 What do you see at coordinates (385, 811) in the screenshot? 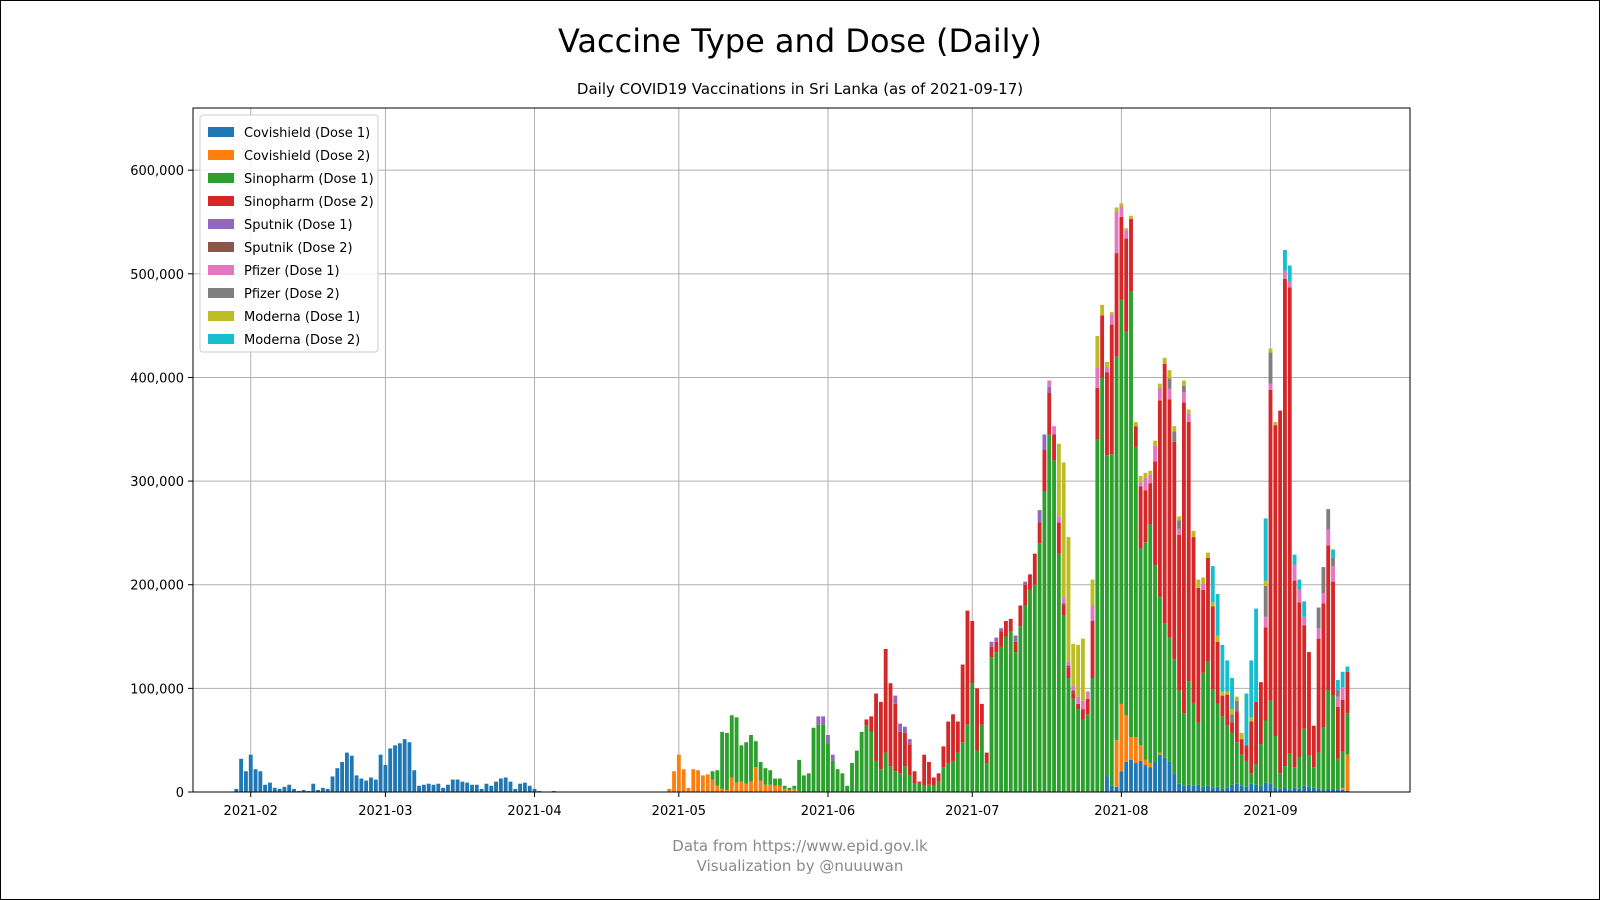
I see `x-tick-label: 2021-03` at bounding box center [385, 811].